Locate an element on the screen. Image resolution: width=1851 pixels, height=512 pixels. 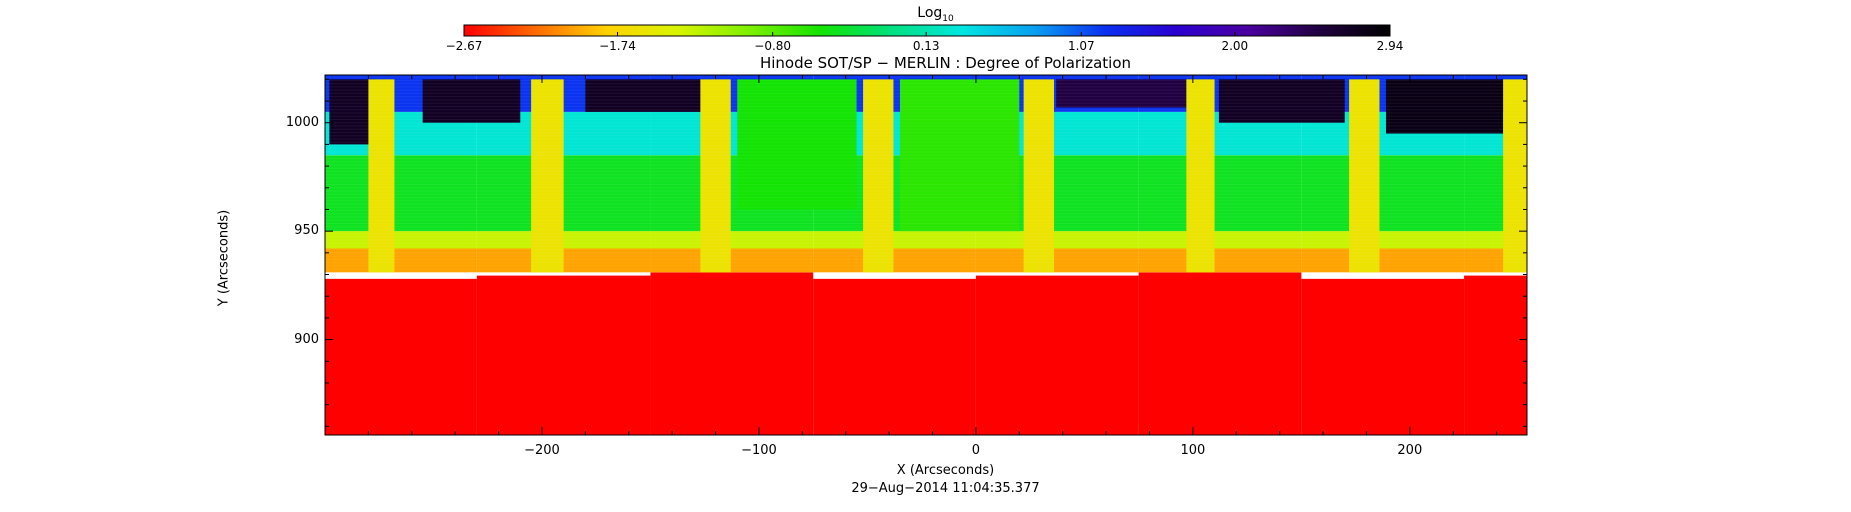
x-tick-label: −100 is located at coordinates (759, 450).